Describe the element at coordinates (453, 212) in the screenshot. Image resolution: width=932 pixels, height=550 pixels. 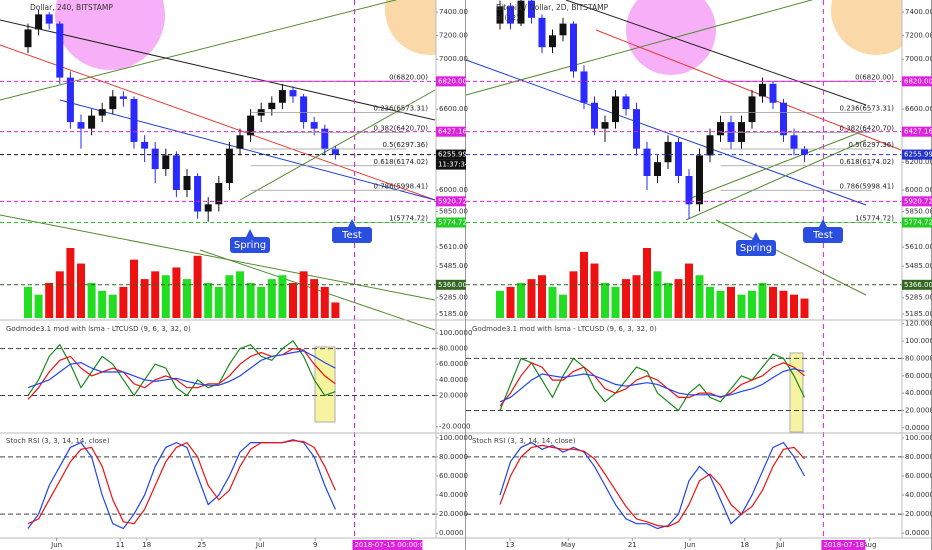
I see `y-tick-label: 5850.00` at that location.